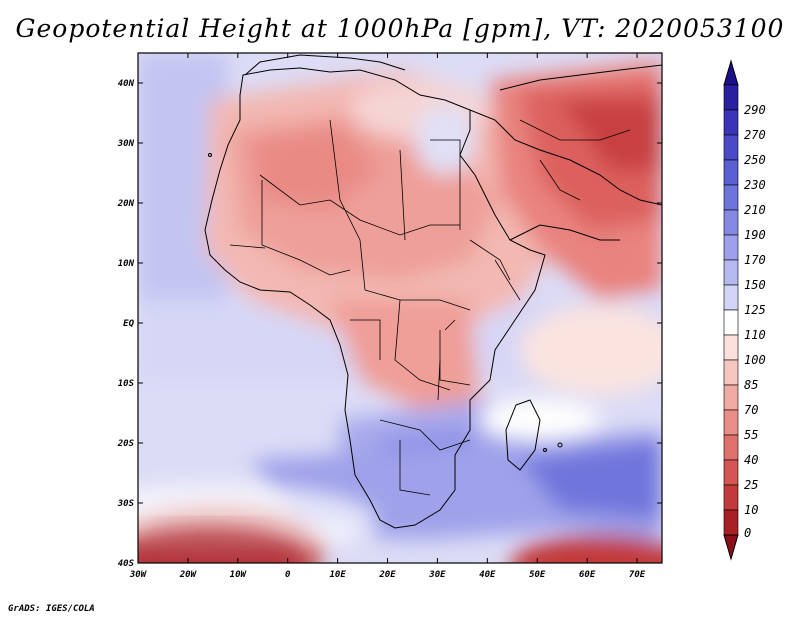 Image resolution: width=800 pixels, height=618 pixels. What do you see at coordinates (755, 185) in the screenshot?
I see `colorbar-label: 230` at bounding box center [755, 185].